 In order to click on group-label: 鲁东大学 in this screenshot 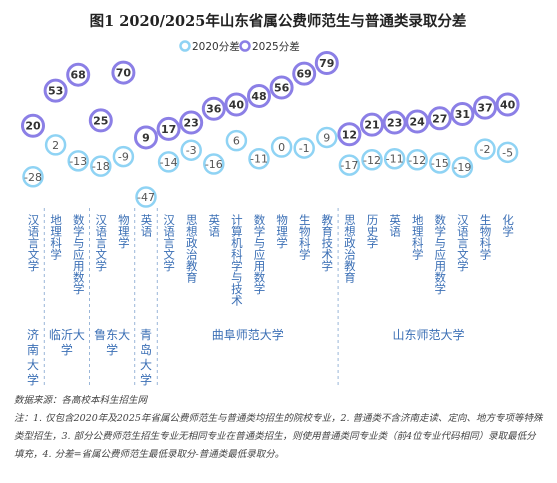, I will do `click(112, 342)`.